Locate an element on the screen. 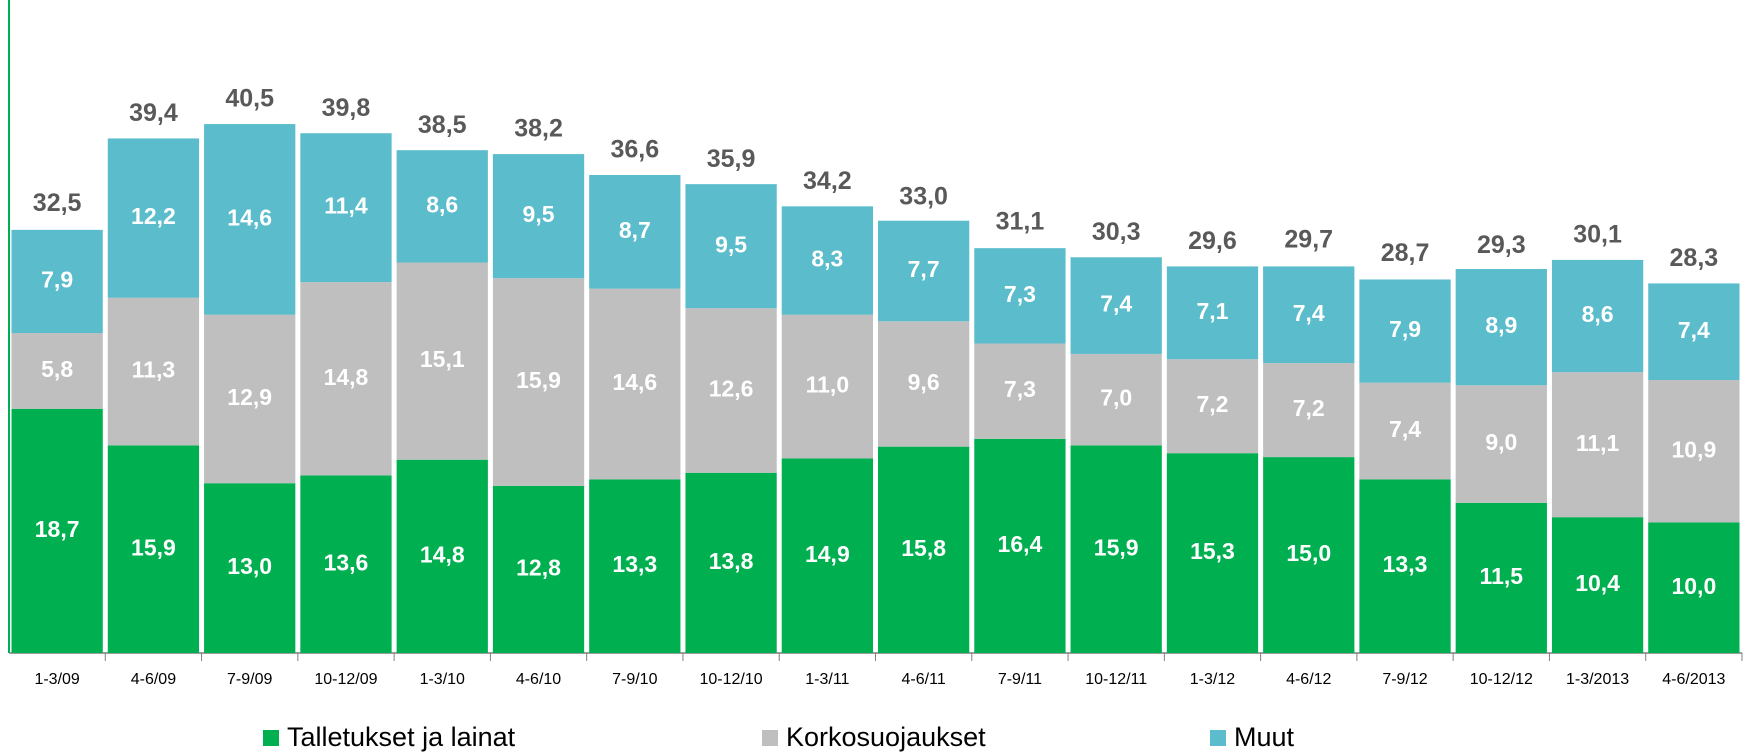 This screenshot has width=1748, height=756. segment-label: 11,4 is located at coordinates (346, 206).